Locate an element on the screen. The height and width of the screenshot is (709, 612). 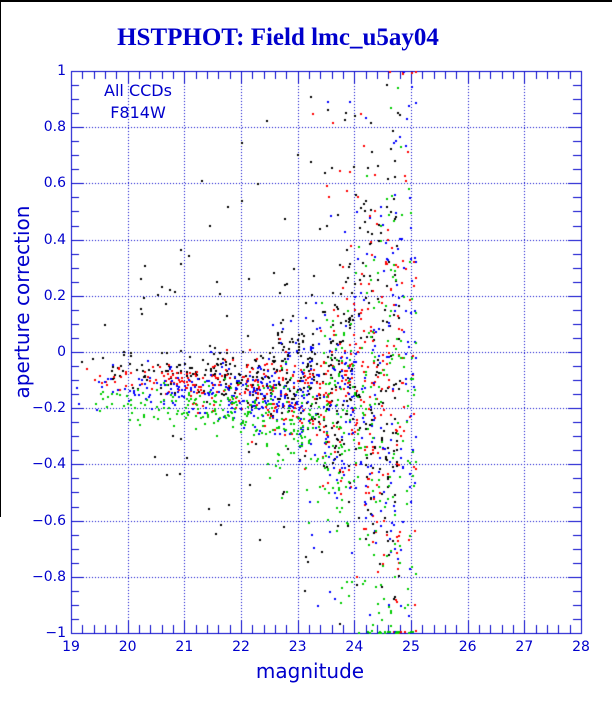
x-tick-label: 23 is located at coordinates (297, 647).